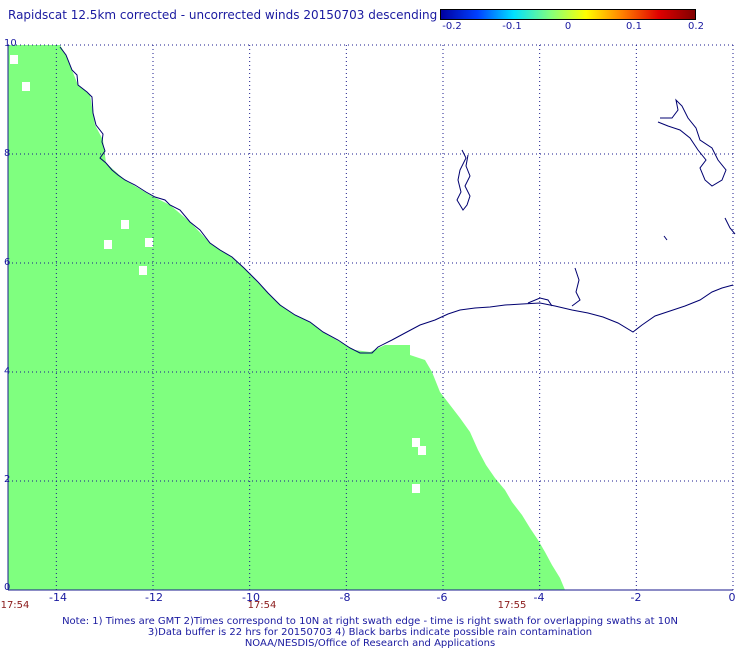 This screenshot has width=740, height=650. Describe the element at coordinates (568, 26) in the screenshot. I see `colorbar-tick: 0` at that location.